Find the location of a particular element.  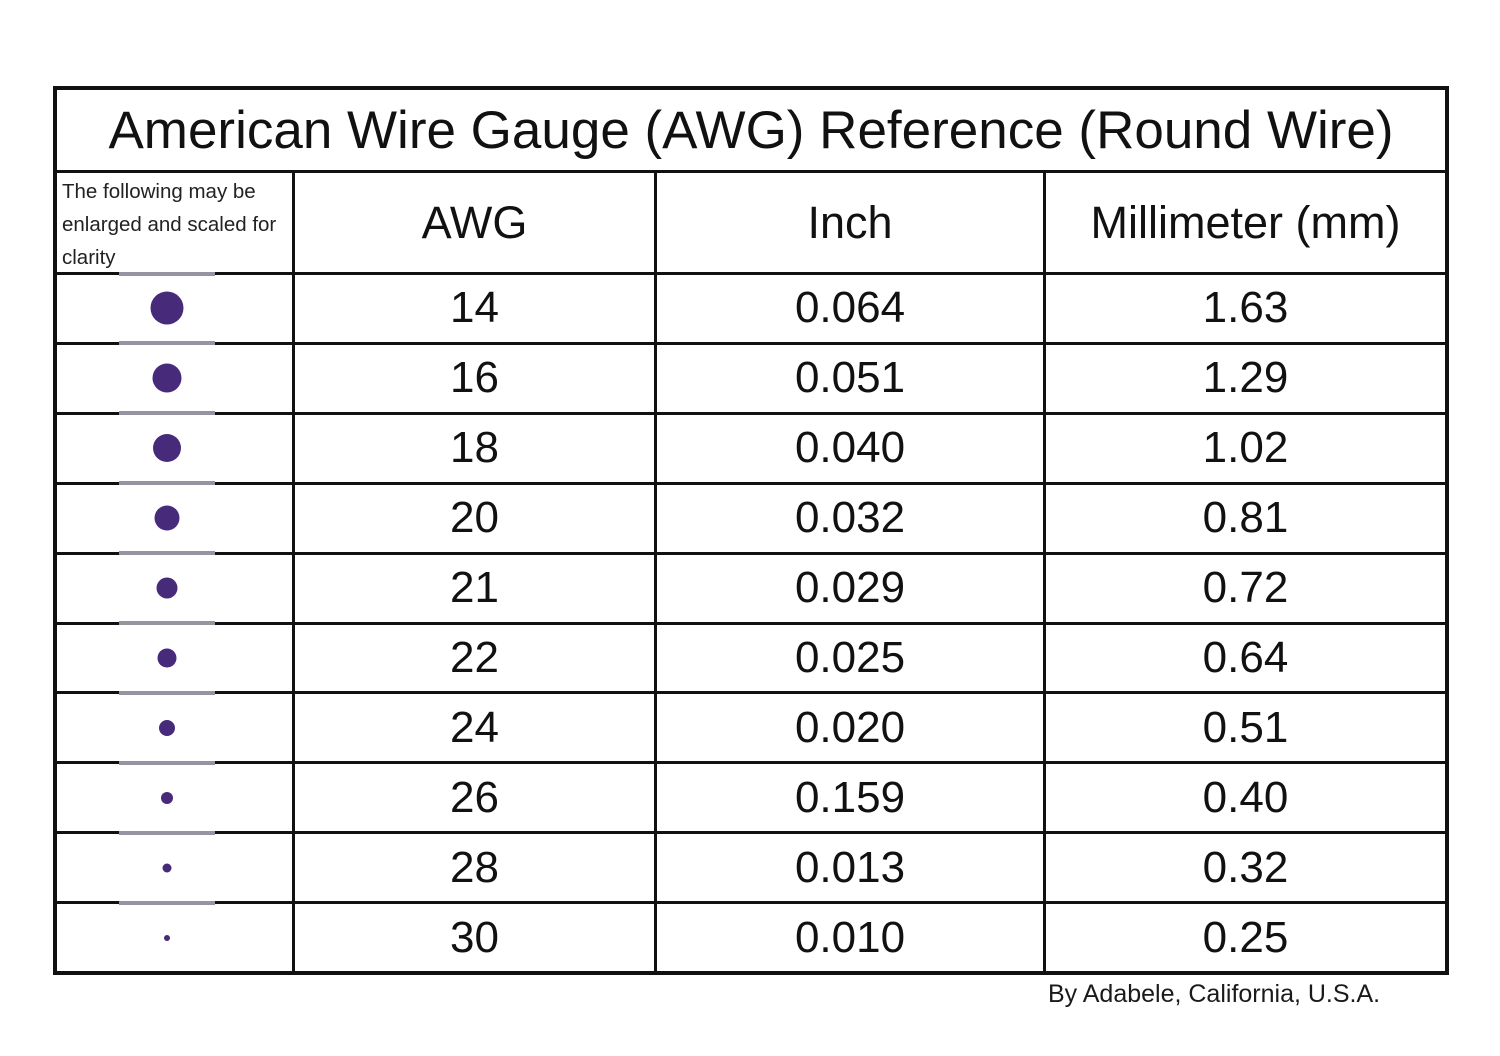

awg-value-cell: 22 is located at coordinates (476, 658).